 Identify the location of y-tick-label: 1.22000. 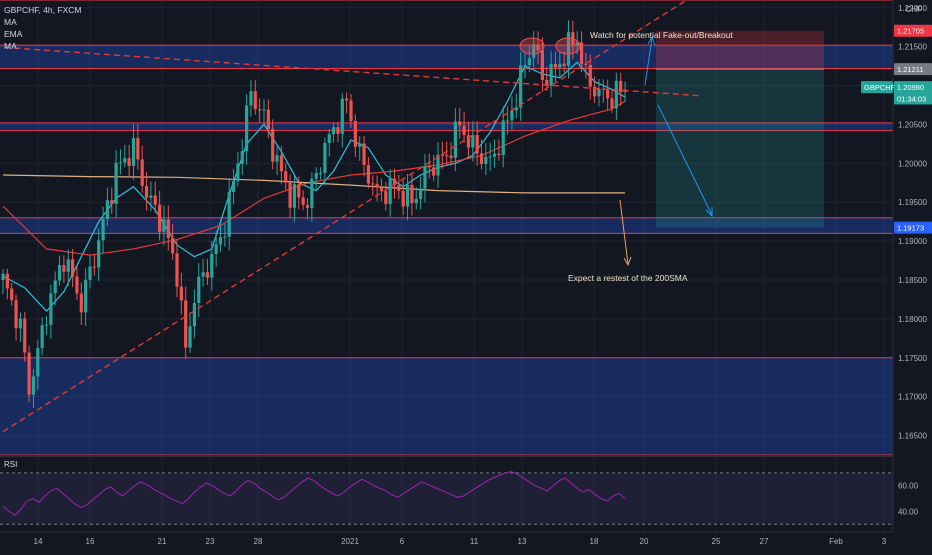
(912, 8).